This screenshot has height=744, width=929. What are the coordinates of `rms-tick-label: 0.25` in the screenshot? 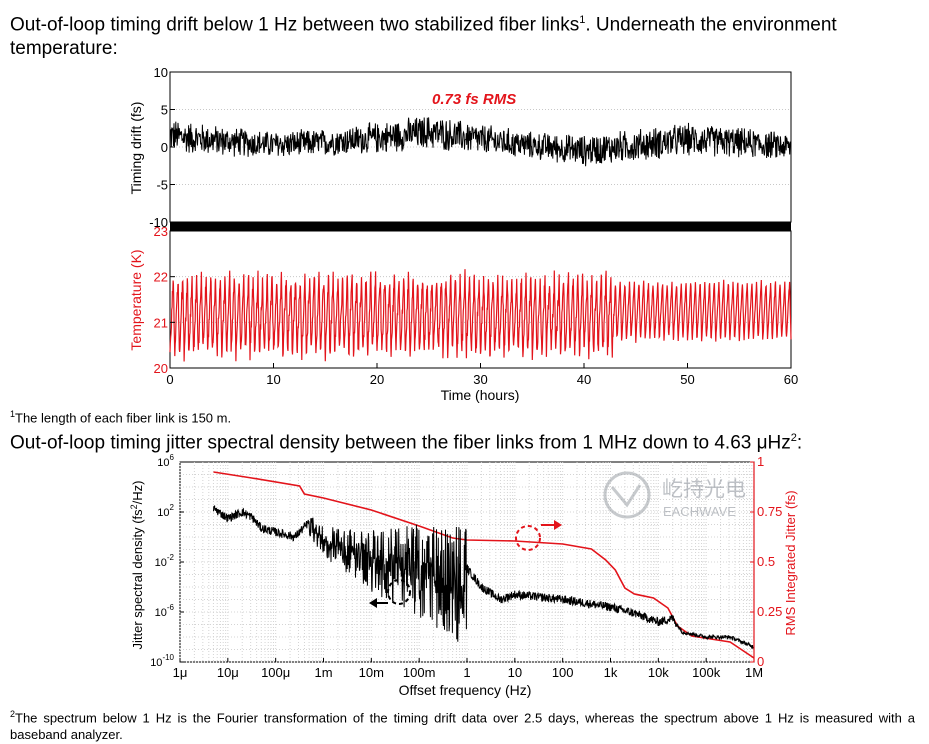 It's located at (769, 611).